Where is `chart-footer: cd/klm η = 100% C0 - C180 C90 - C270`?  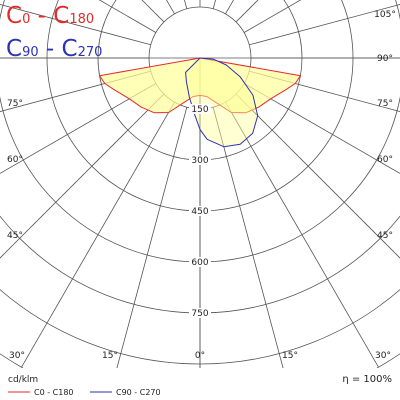
chart-footer: cd/klm η = 100% C0 - C180 C90 - C270 is located at coordinates (200, 385).